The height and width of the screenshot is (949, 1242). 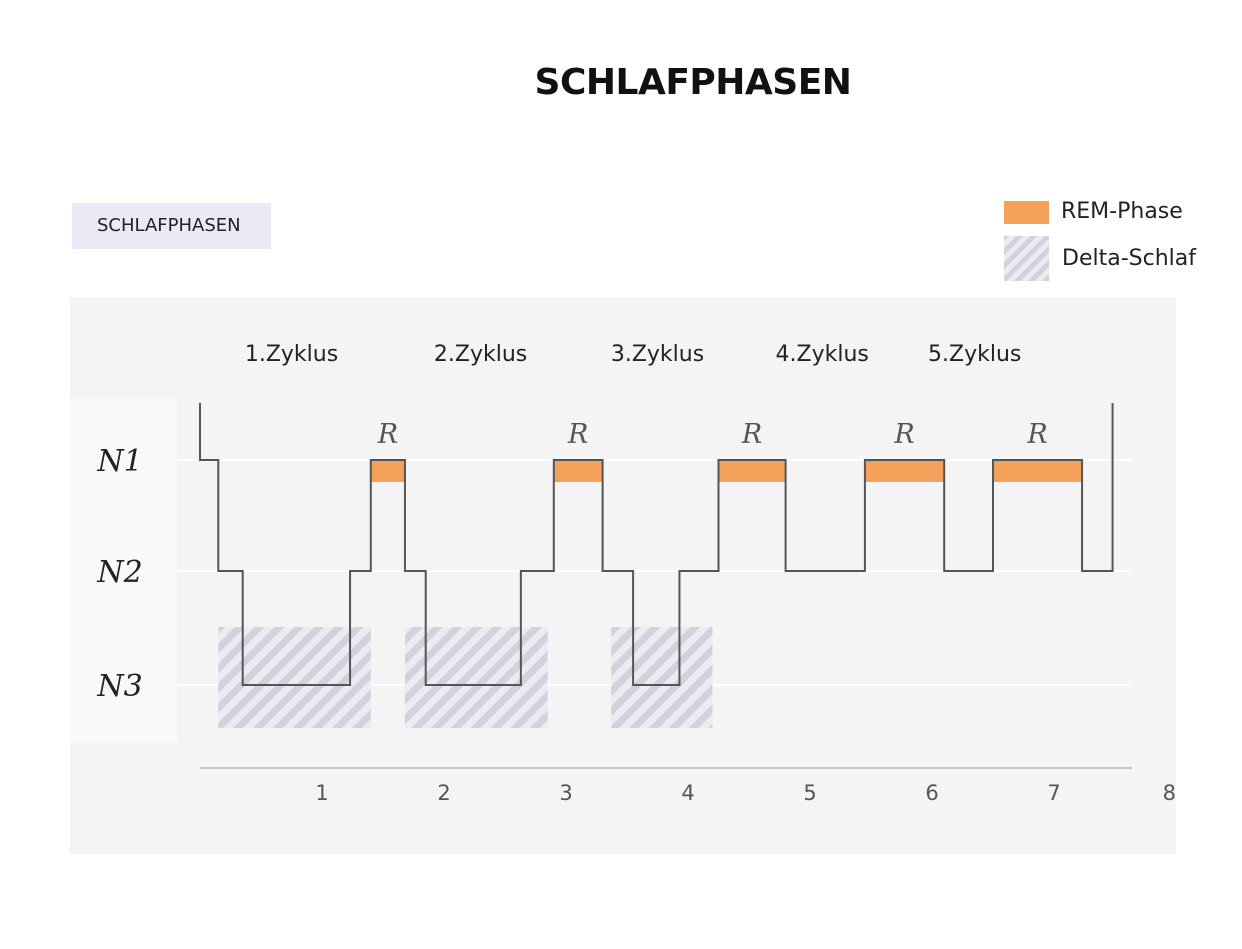 I want to click on stage-label-n1: N1, so click(x=119, y=461).